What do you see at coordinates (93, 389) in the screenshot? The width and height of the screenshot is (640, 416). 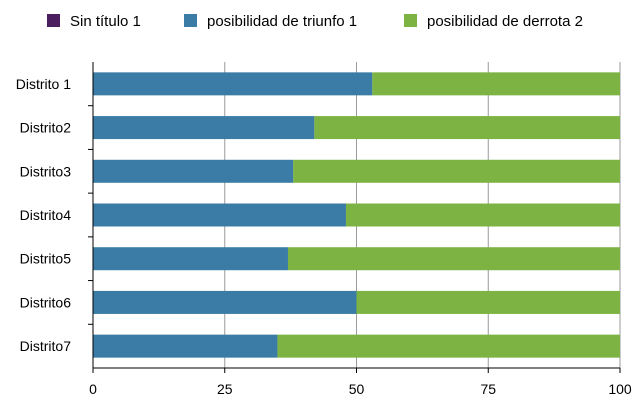 I see `x-tick-label-0: 0` at bounding box center [93, 389].